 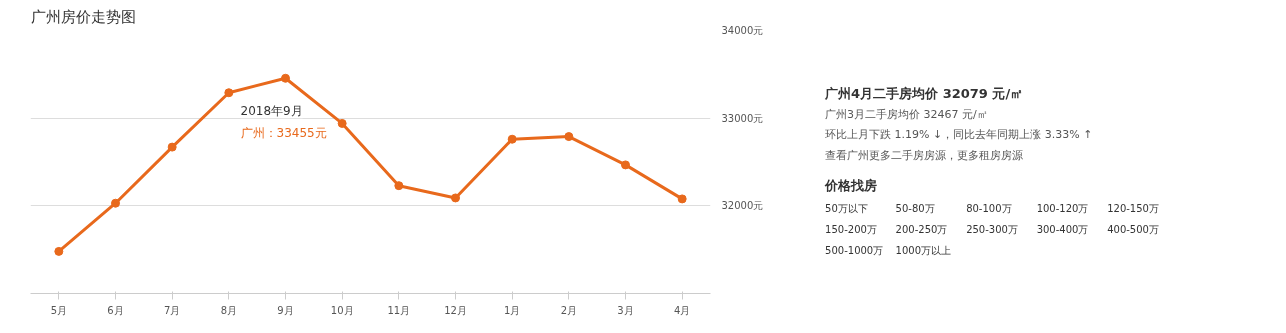 I want to click on text: 400-500万, so click(x=1133, y=230).